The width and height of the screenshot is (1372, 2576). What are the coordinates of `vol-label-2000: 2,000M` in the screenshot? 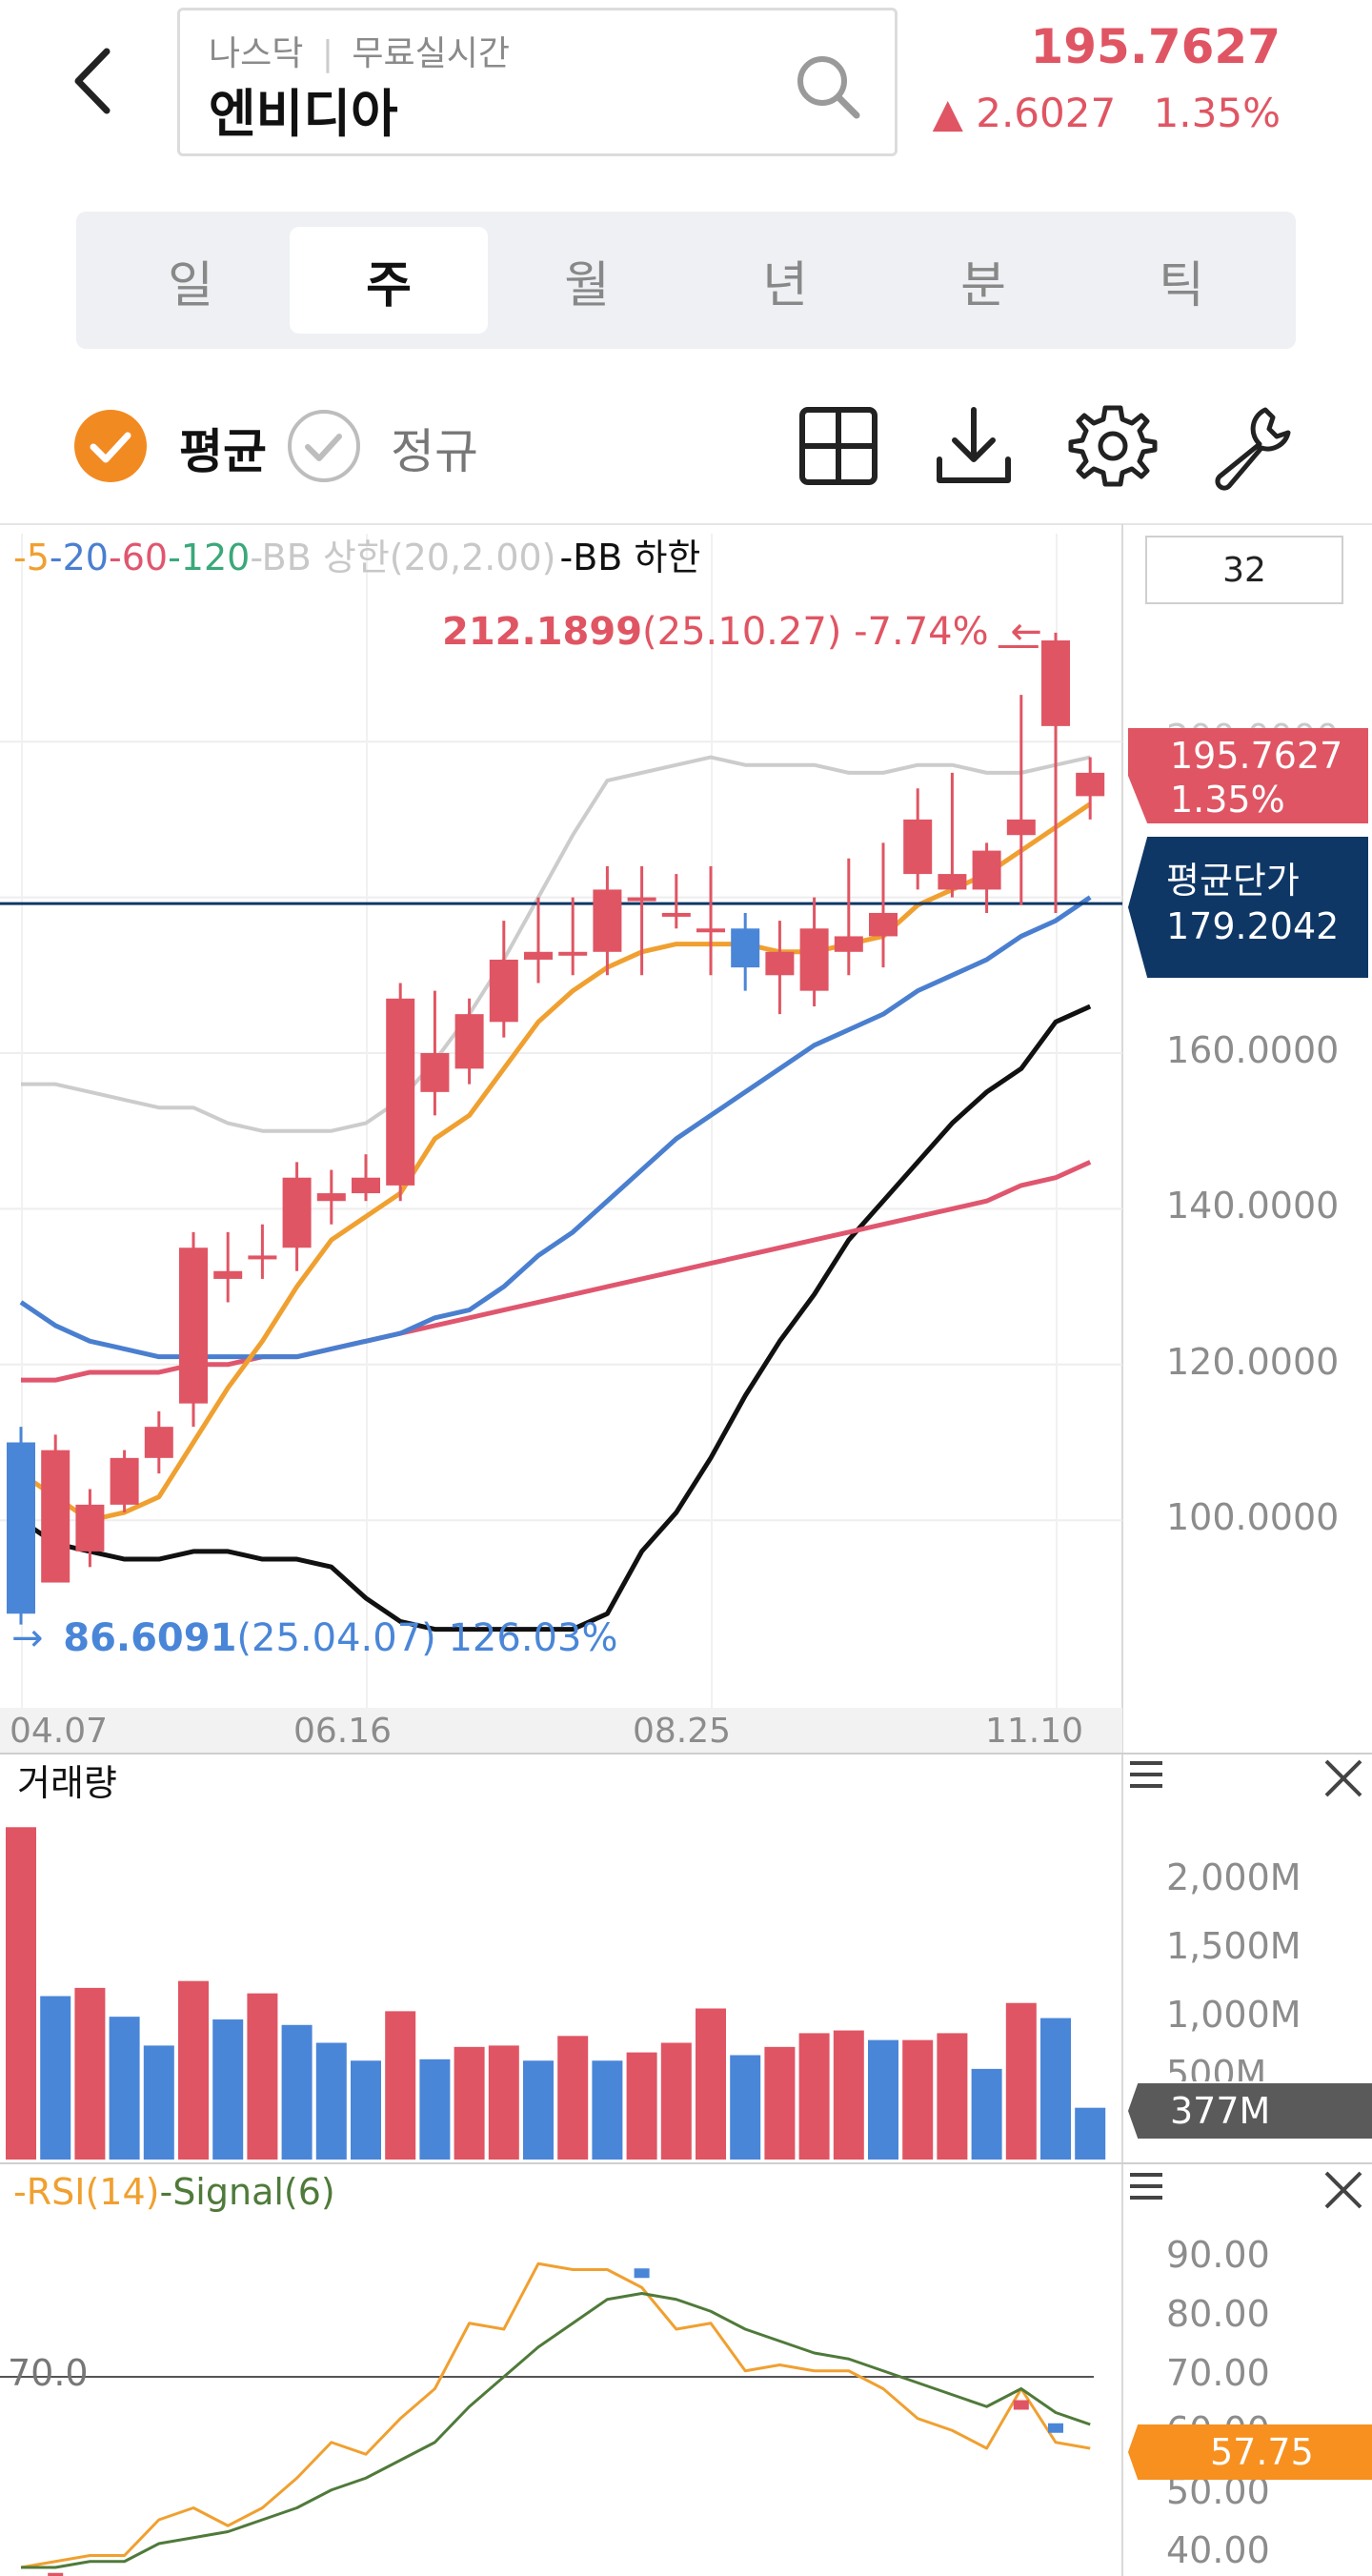 It's located at (1233, 1877).